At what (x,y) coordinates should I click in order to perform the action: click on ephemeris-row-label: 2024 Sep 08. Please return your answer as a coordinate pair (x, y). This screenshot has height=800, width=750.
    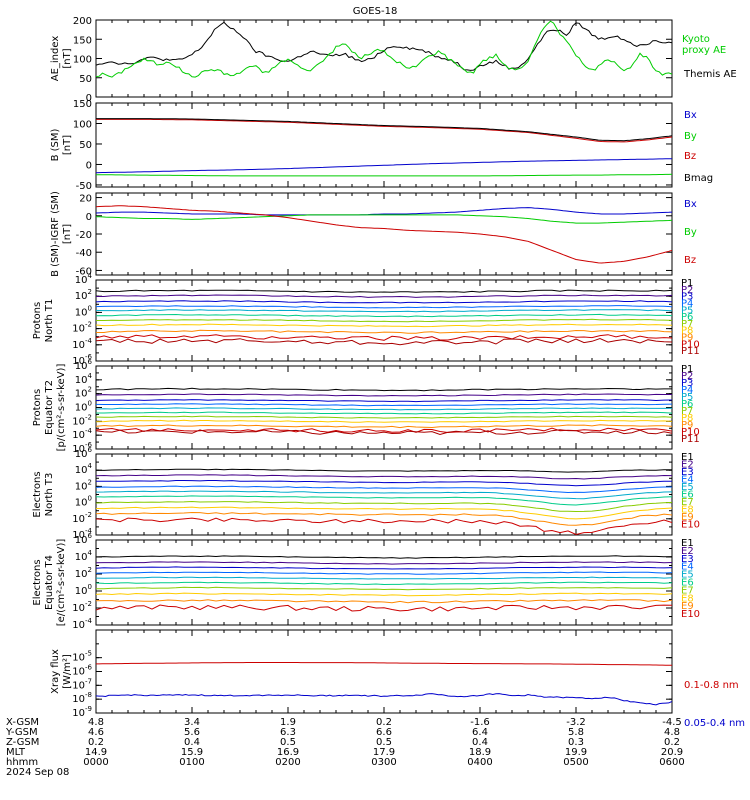
    Looking at the image, I should click on (37, 772).